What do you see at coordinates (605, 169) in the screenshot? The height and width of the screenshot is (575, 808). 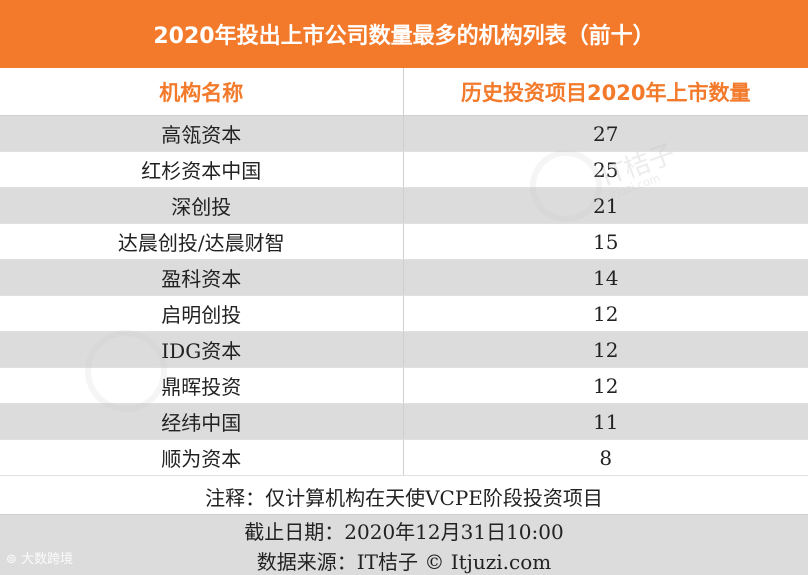 I see `ipo-count: 25` at bounding box center [605, 169].